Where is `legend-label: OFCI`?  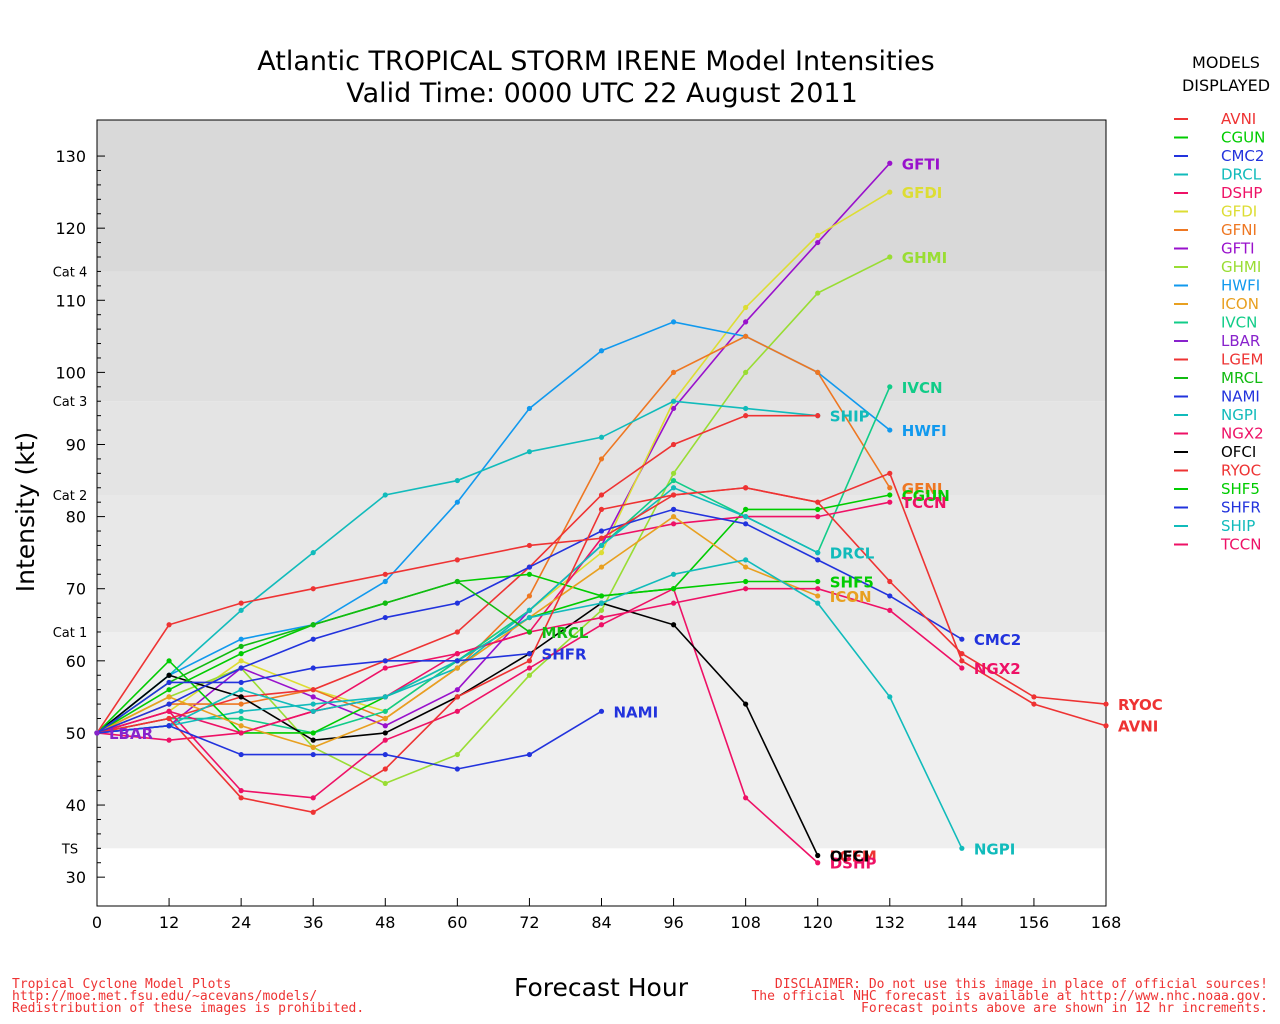 legend-label: OFCI is located at coordinates (1238, 452).